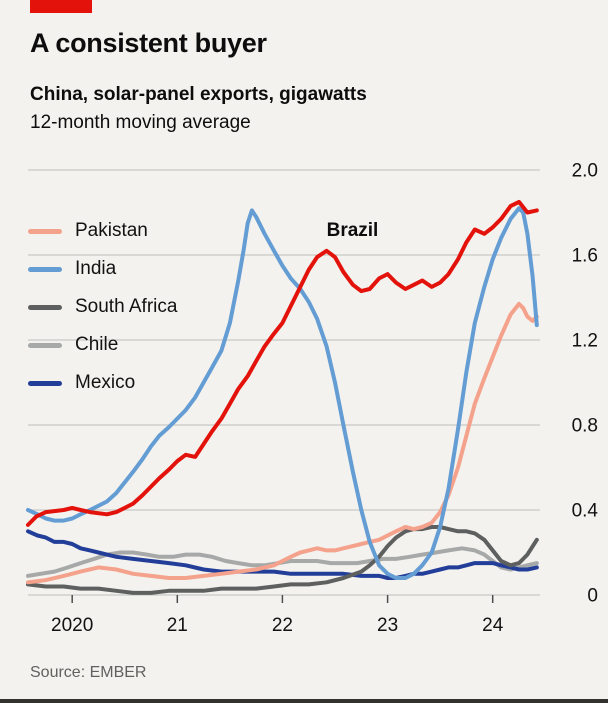 This screenshot has height=703, width=608. I want to click on mexico-line, so click(282, 554).